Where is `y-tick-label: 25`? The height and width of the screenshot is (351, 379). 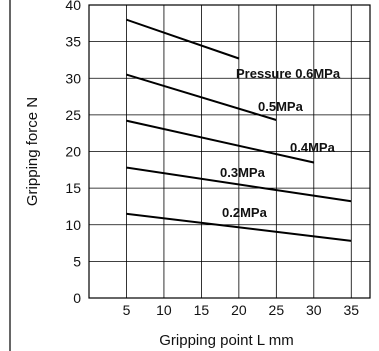 y-tick-label: 25 is located at coordinates (73, 115).